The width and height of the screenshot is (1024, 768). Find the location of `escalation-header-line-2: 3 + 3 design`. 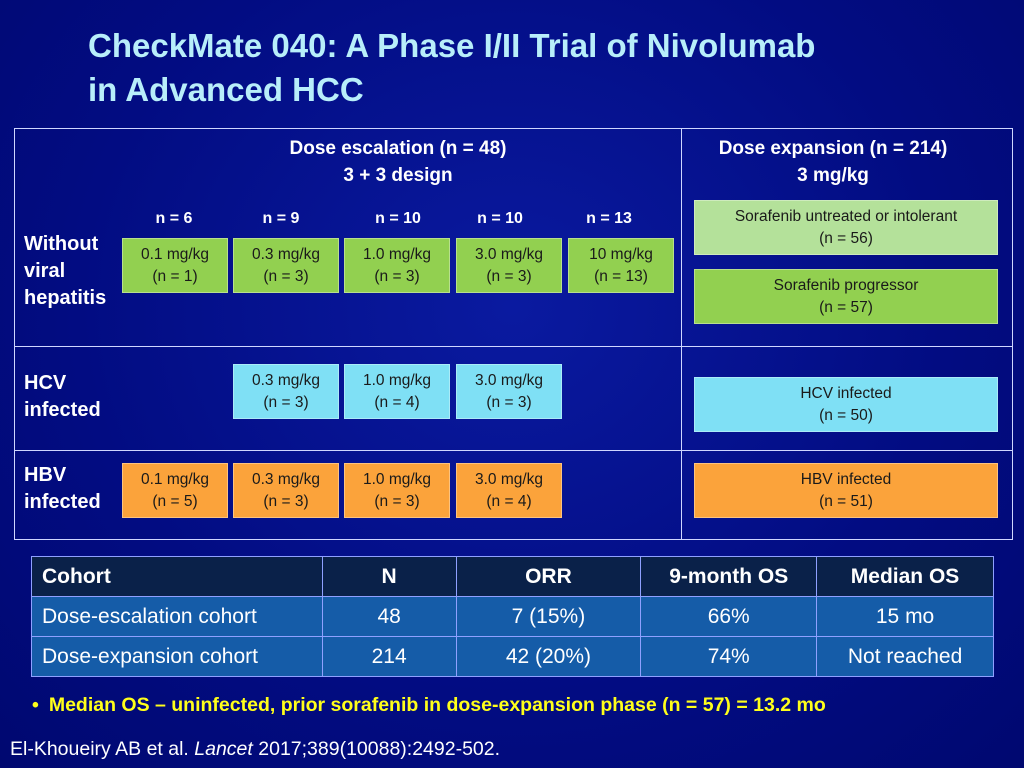

escalation-header-line-2: 3 + 3 design is located at coordinates (398, 175).